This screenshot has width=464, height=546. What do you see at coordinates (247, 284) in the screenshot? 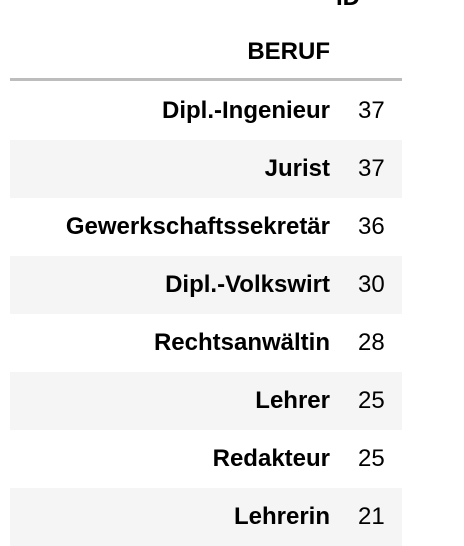
I see `row-label: Dipl.-Volkswirt` at bounding box center [247, 284].